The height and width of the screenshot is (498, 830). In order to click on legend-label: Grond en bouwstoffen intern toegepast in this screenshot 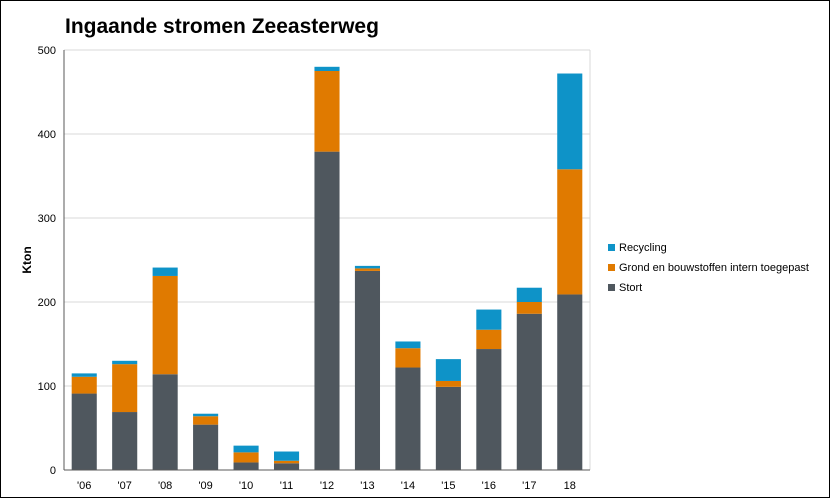, I will do `click(714, 268)`.